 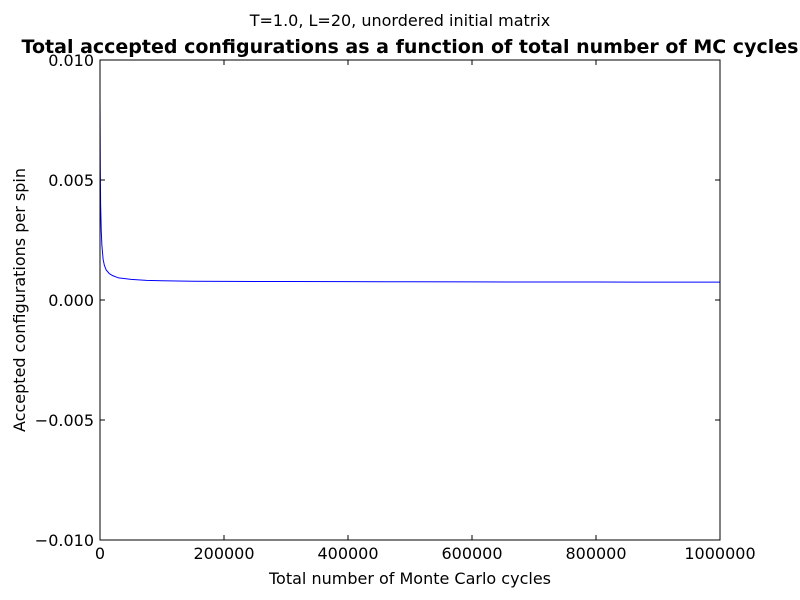 What do you see at coordinates (400, 20) in the screenshot?
I see `chart-suptitle: T=1.0, L=20, unordered initial matrix` at bounding box center [400, 20].